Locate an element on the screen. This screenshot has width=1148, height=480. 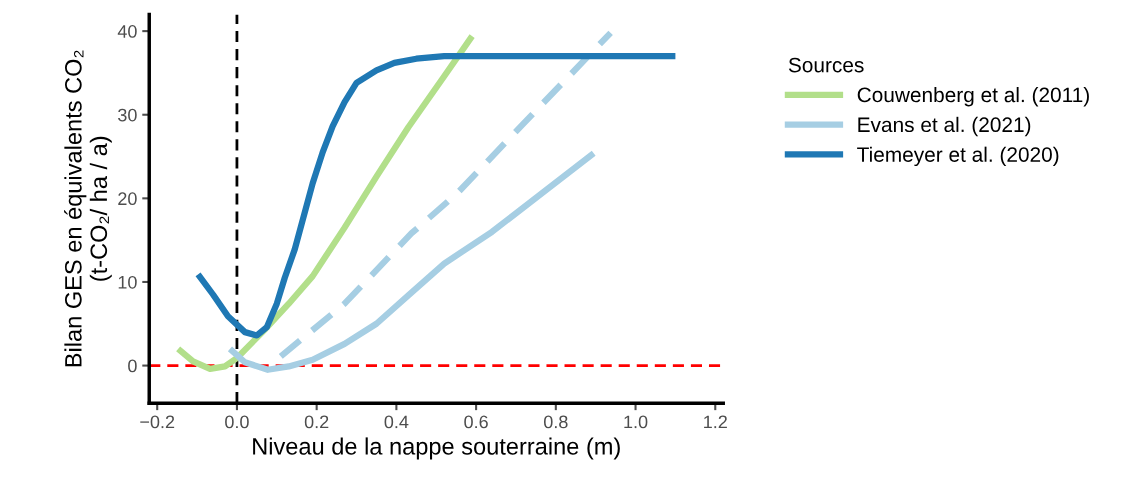
x-tick-label: 0.8 is located at coordinates (555, 422).